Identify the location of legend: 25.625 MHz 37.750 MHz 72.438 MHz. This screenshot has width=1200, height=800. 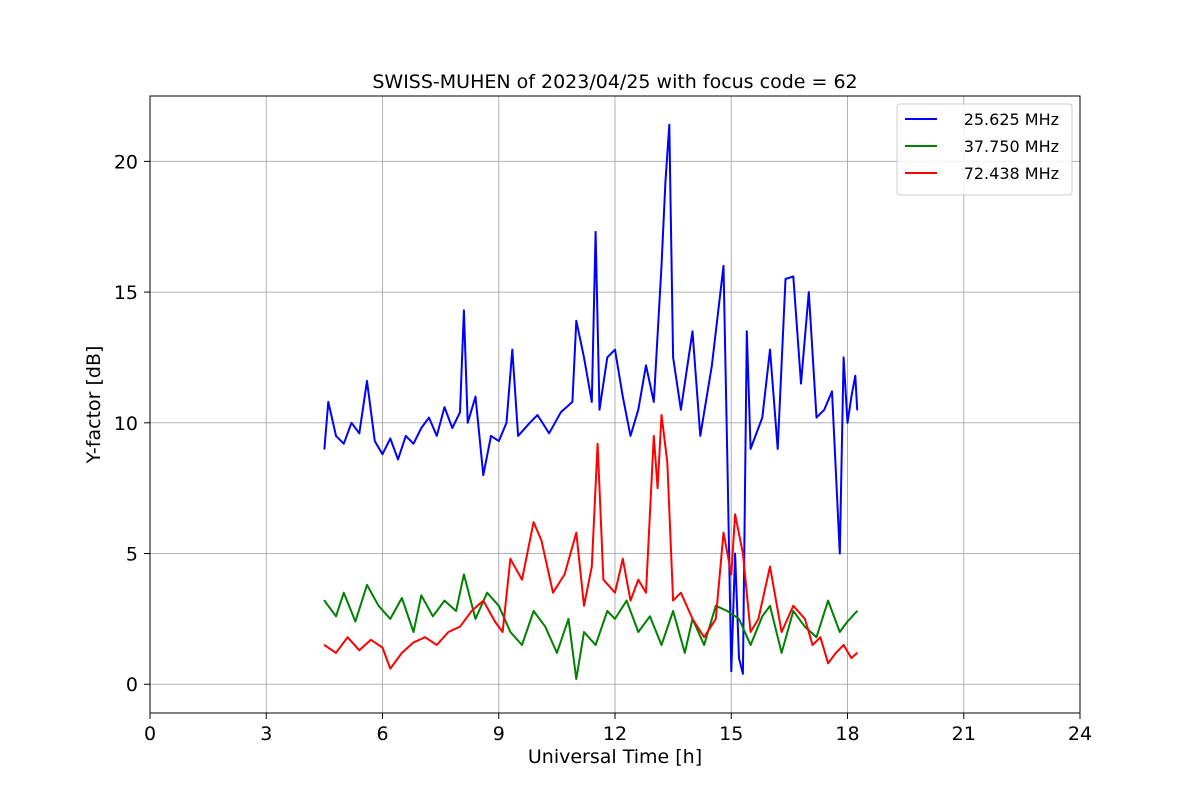
(984, 149).